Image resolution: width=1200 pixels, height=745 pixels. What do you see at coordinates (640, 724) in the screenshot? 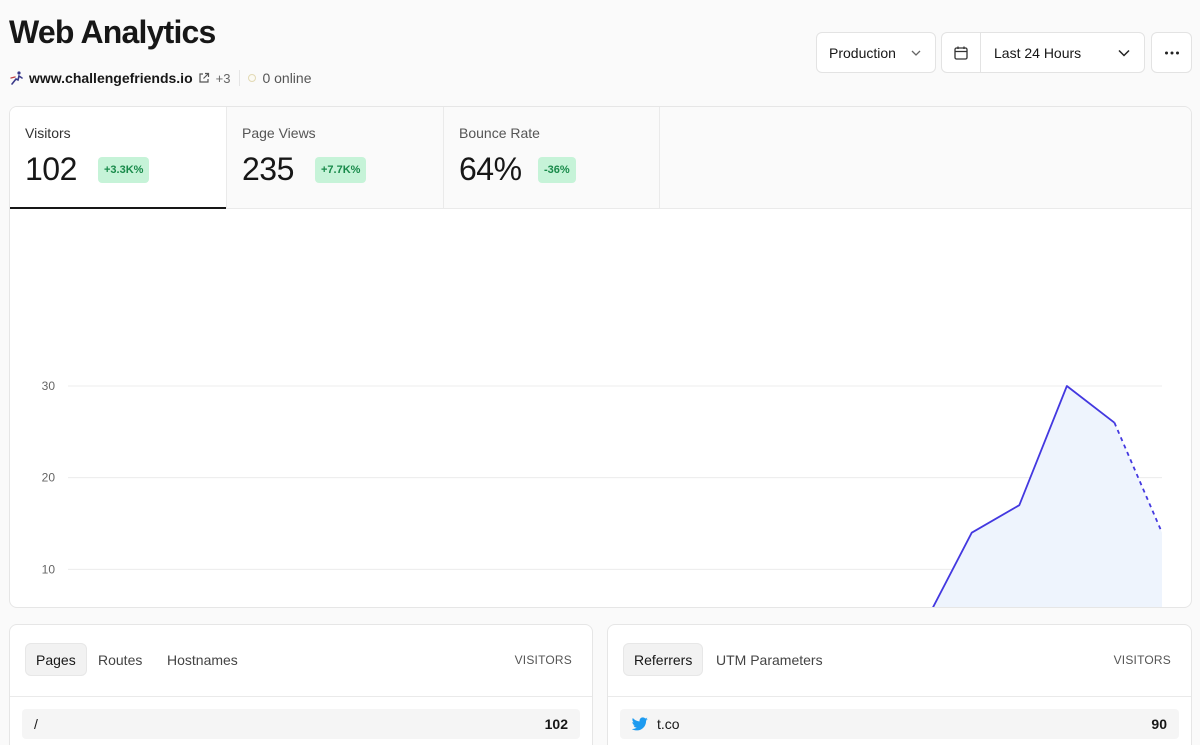
I see `twitter-icon` at bounding box center [640, 724].